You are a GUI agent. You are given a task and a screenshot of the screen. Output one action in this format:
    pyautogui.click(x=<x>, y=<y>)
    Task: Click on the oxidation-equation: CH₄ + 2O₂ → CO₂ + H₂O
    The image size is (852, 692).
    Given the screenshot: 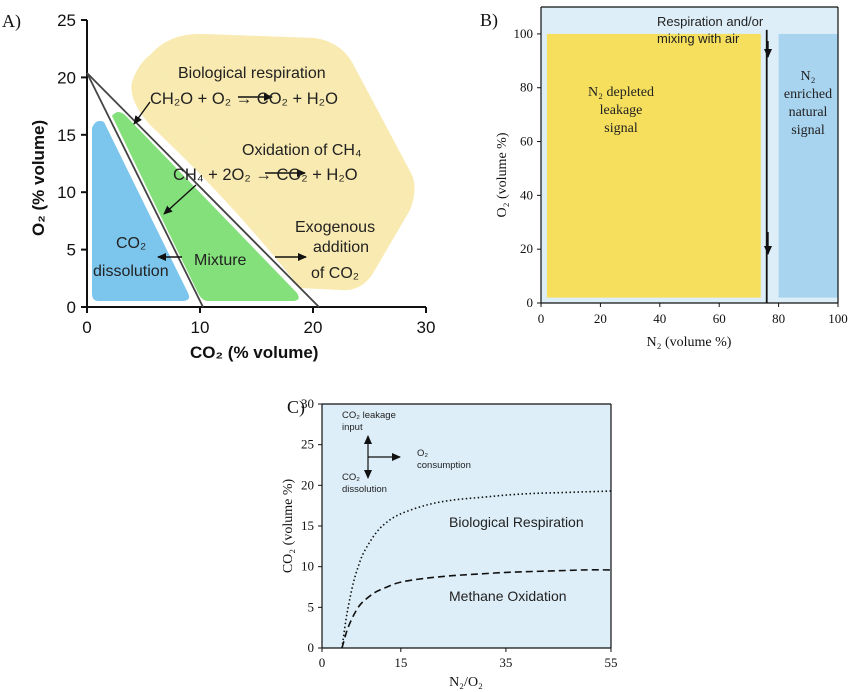 What is the action you would take?
    pyautogui.click(x=265, y=175)
    